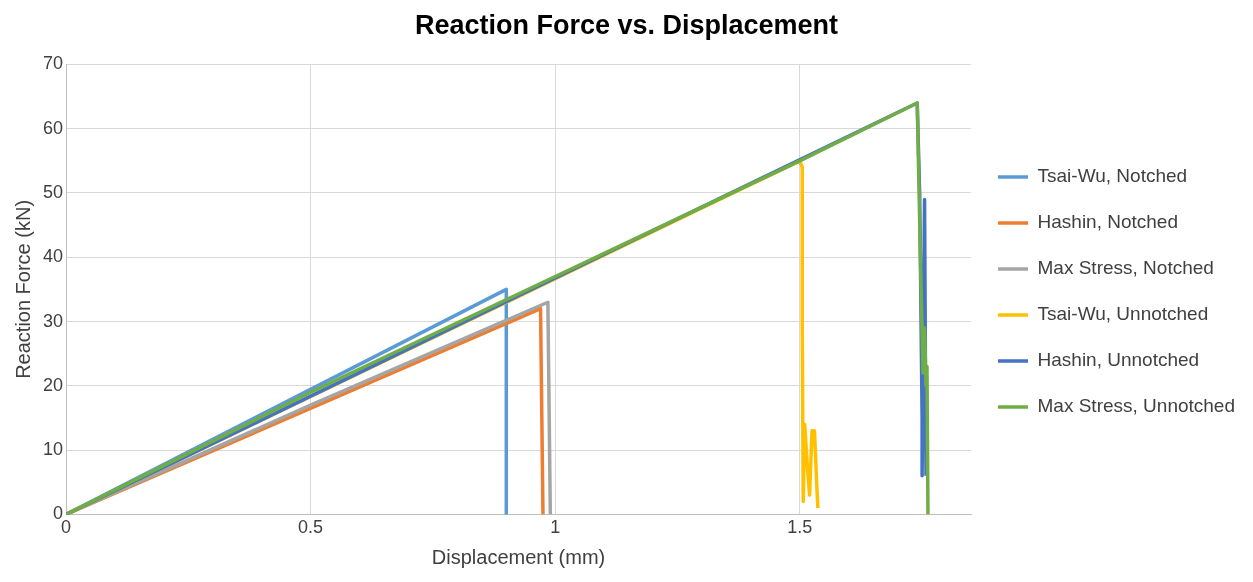 The height and width of the screenshot is (582, 1253). What do you see at coordinates (800, 527) in the screenshot?
I see `x-tick-label: 1.5` at bounding box center [800, 527].